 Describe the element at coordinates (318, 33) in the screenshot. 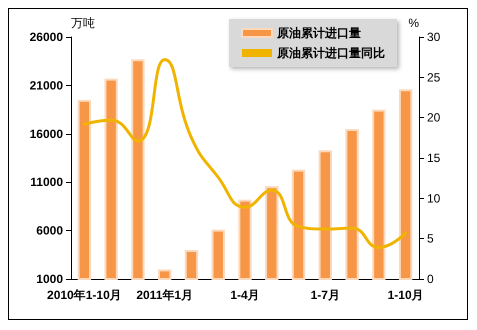

I see `legend-label: 原油累计进口量` at that location.